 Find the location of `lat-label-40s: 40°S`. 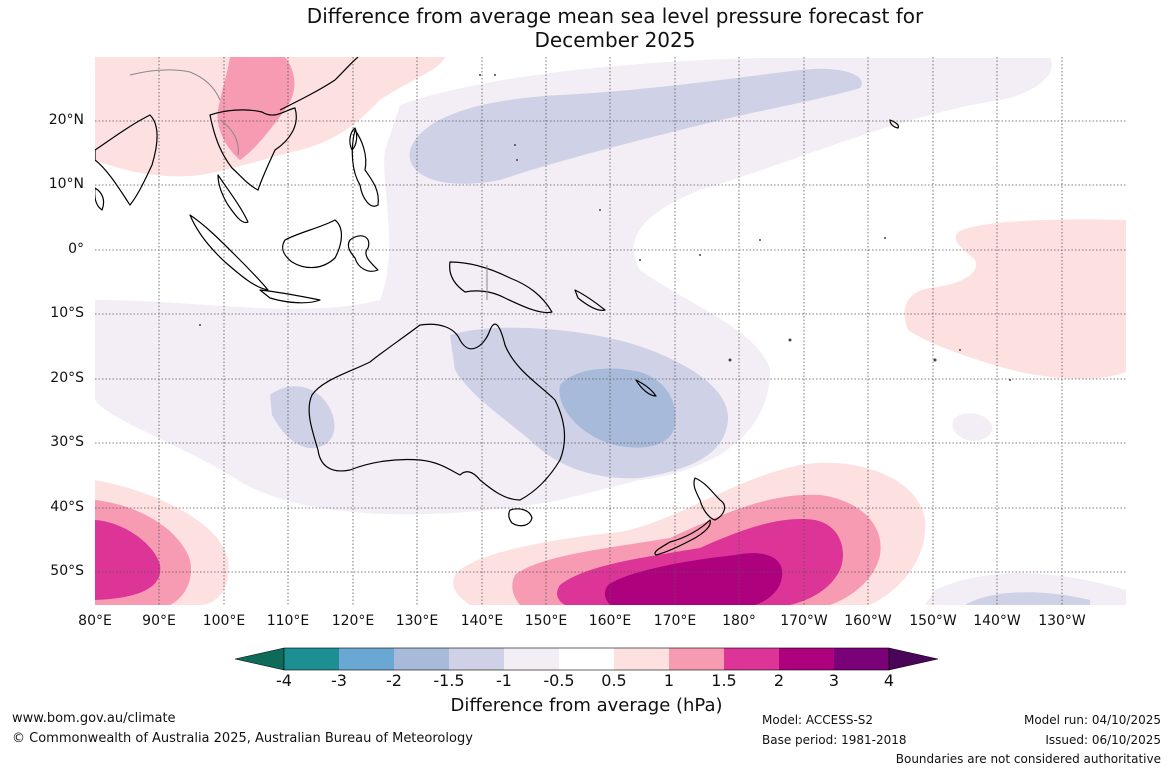

lat-label-40s: 40°S is located at coordinates (67, 507).